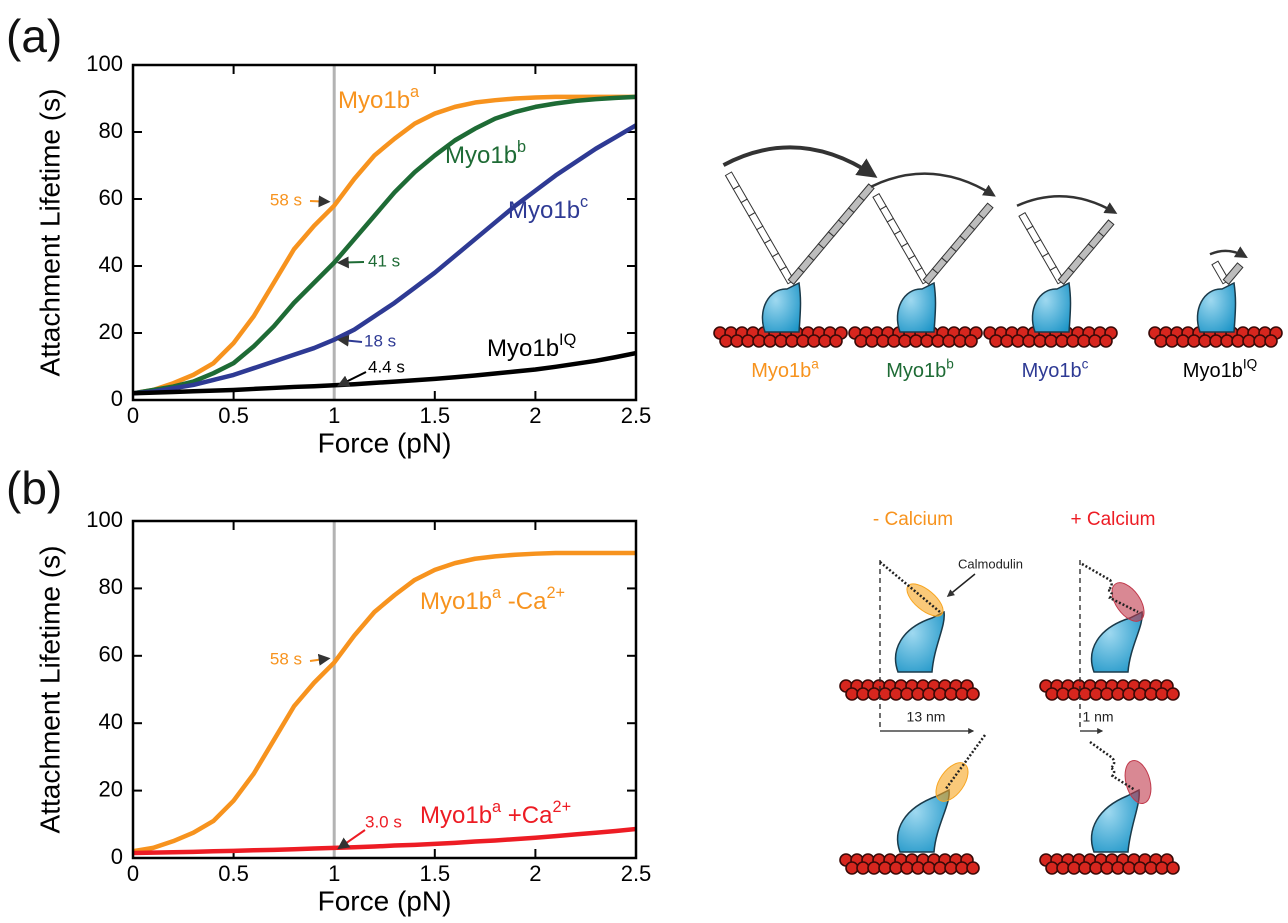  Describe the element at coordinates (1085, 363) in the screenshot. I see `superscript: c` at that location.